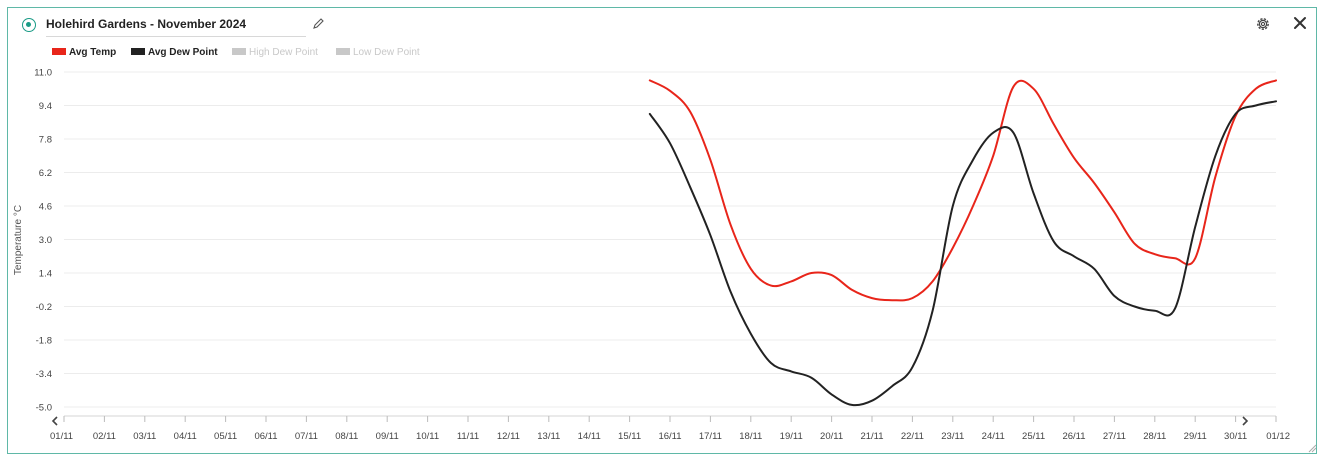 Image resolution: width=1326 pixels, height=463 pixels. Describe the element at coordinates (92, 52) in the screenshot. I see `legend-label-0: Avg Temp` at that location.